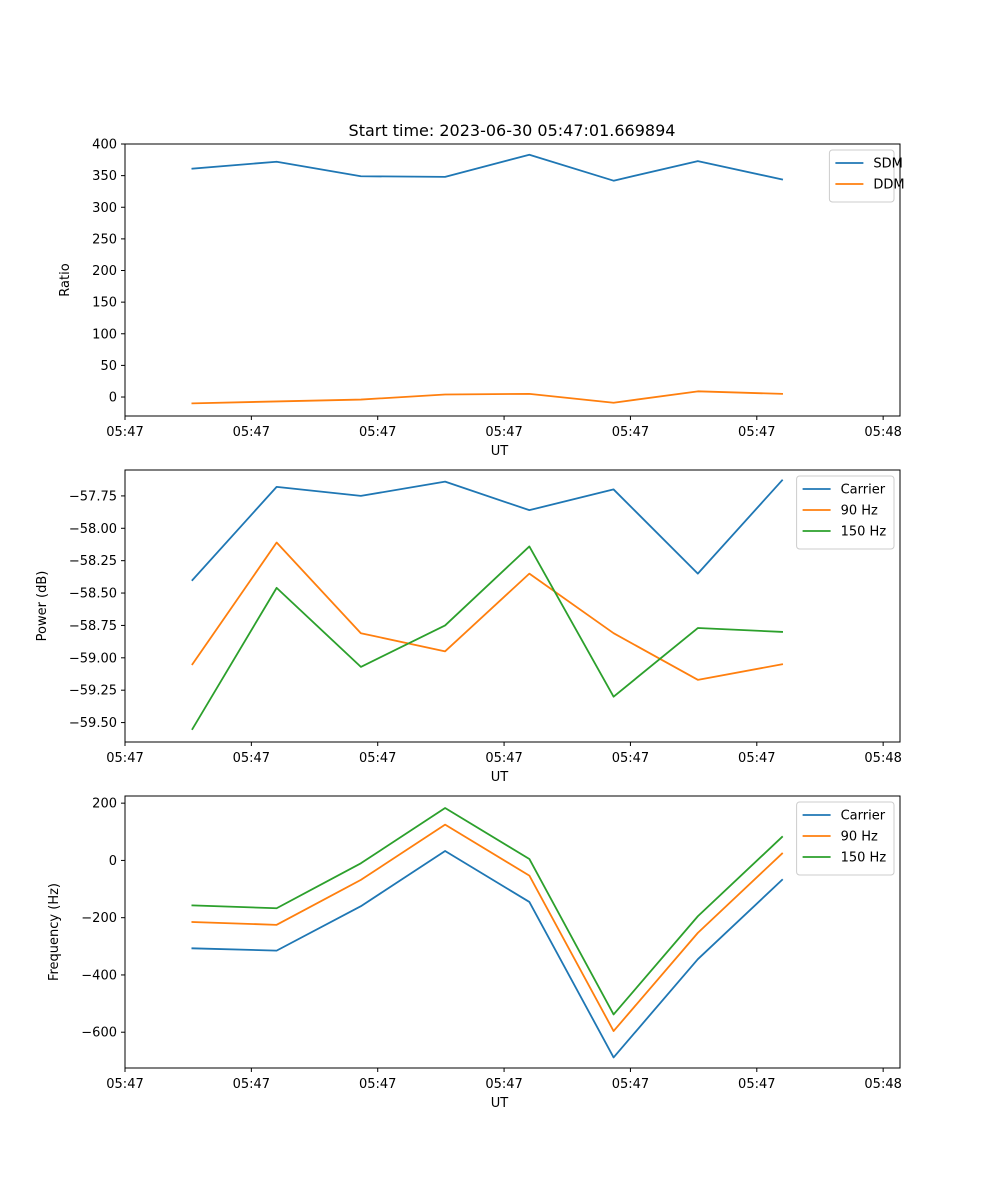  What do you see at coordinates (104, 208) in the screenshot?
I see `y-tick-label: 300` at bounding box center [104, 208].